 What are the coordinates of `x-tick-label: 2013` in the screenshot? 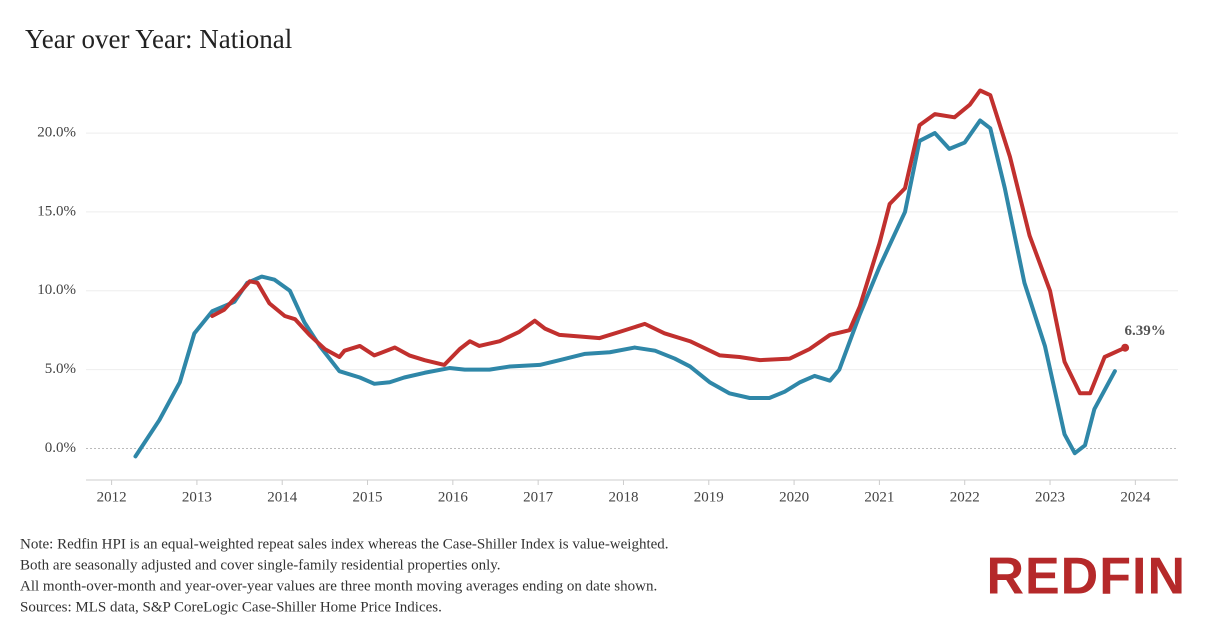 It's located at (197, 497).